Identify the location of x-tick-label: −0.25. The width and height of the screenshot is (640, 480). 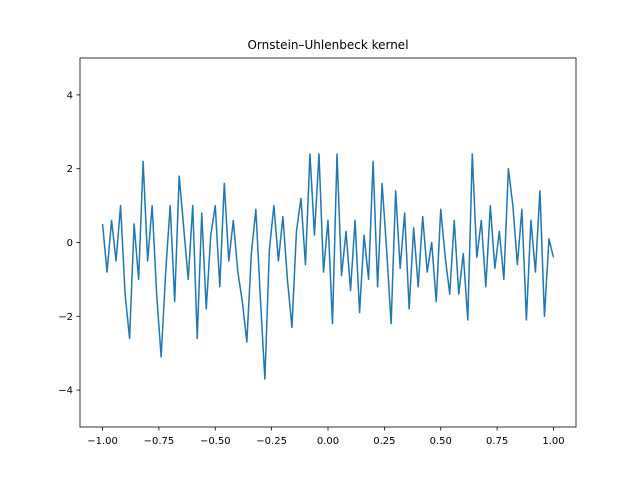
(271, 441).